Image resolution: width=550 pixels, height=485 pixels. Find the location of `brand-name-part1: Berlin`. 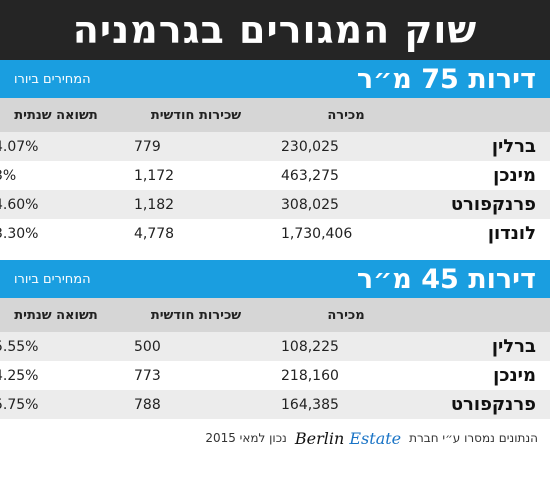

brand-name-part1: Berlin is located at coordinates (319, 438).